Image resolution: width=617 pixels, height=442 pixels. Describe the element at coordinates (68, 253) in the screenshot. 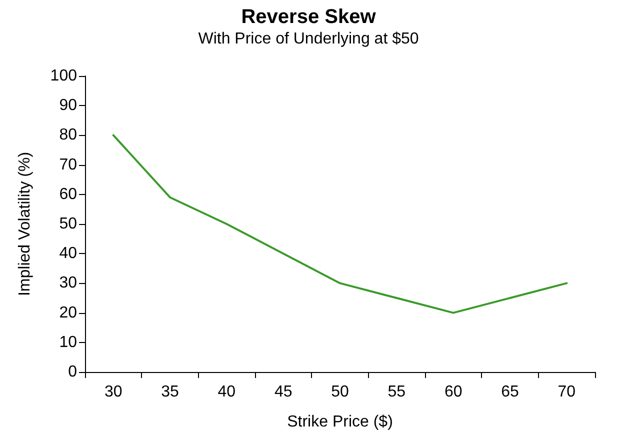

I see `y-tick-label: 40` at that location.